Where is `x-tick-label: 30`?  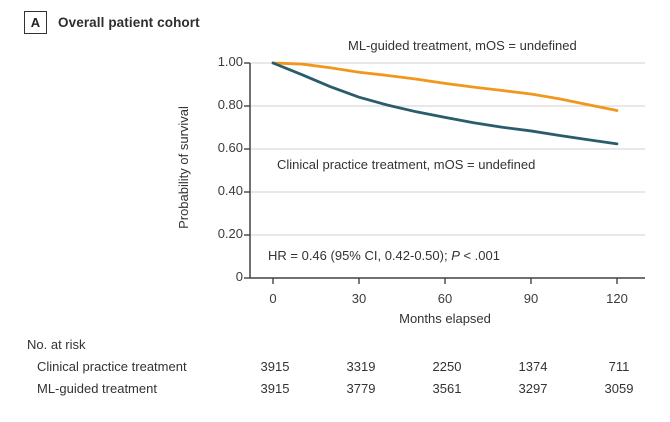
x-tick-label: 30 is located at coordinates (359, 298).